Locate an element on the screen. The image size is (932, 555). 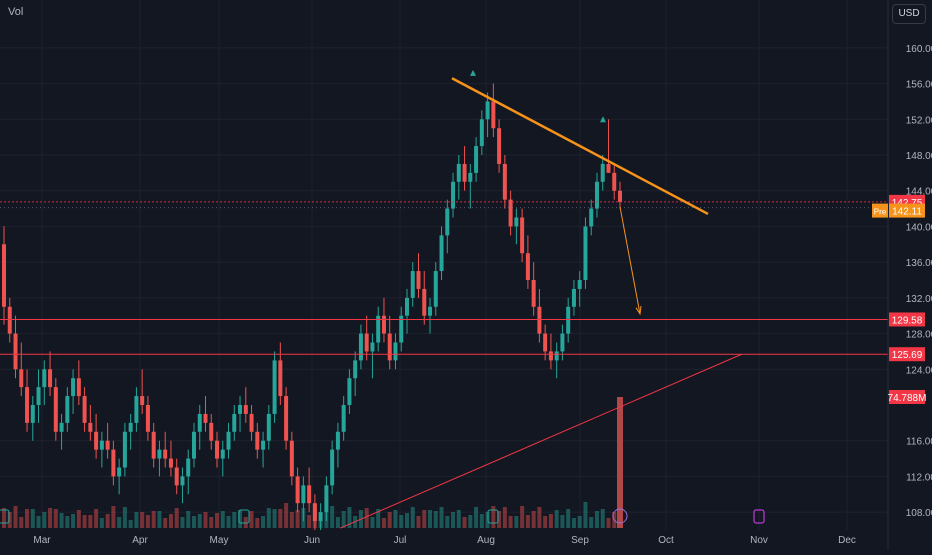
x-tick-label: Aug is located at coordinates (486, 540).